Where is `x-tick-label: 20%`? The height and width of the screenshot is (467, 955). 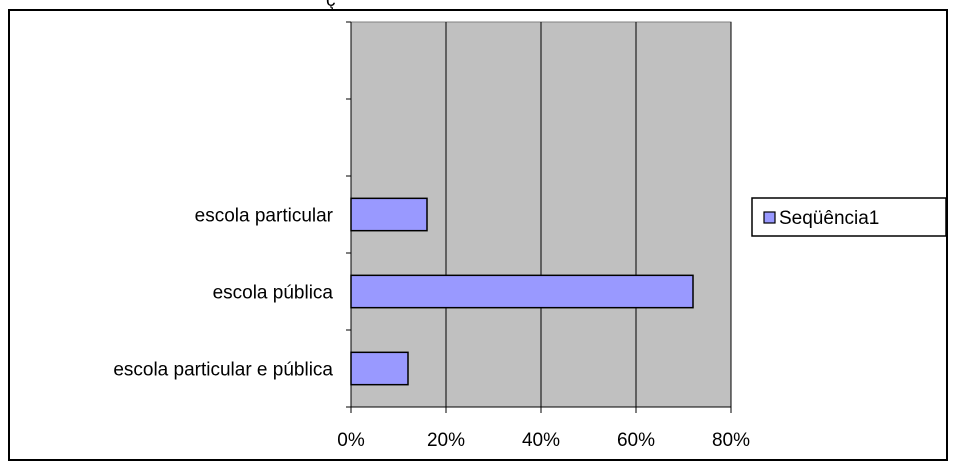 x-tick-label: 20% is located at coordinates (446, 440).